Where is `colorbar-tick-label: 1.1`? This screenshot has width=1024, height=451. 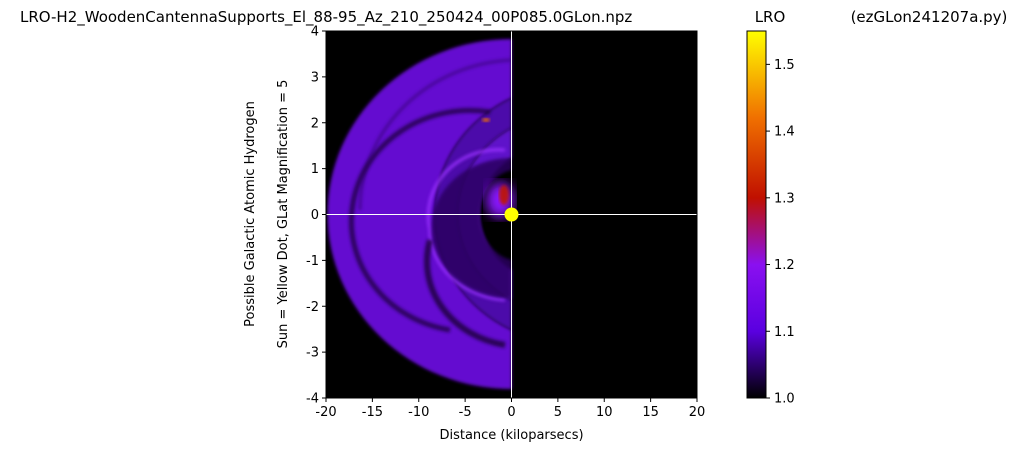 colorbar-tick-label: 1.1 is located at coordinates (784, 332).